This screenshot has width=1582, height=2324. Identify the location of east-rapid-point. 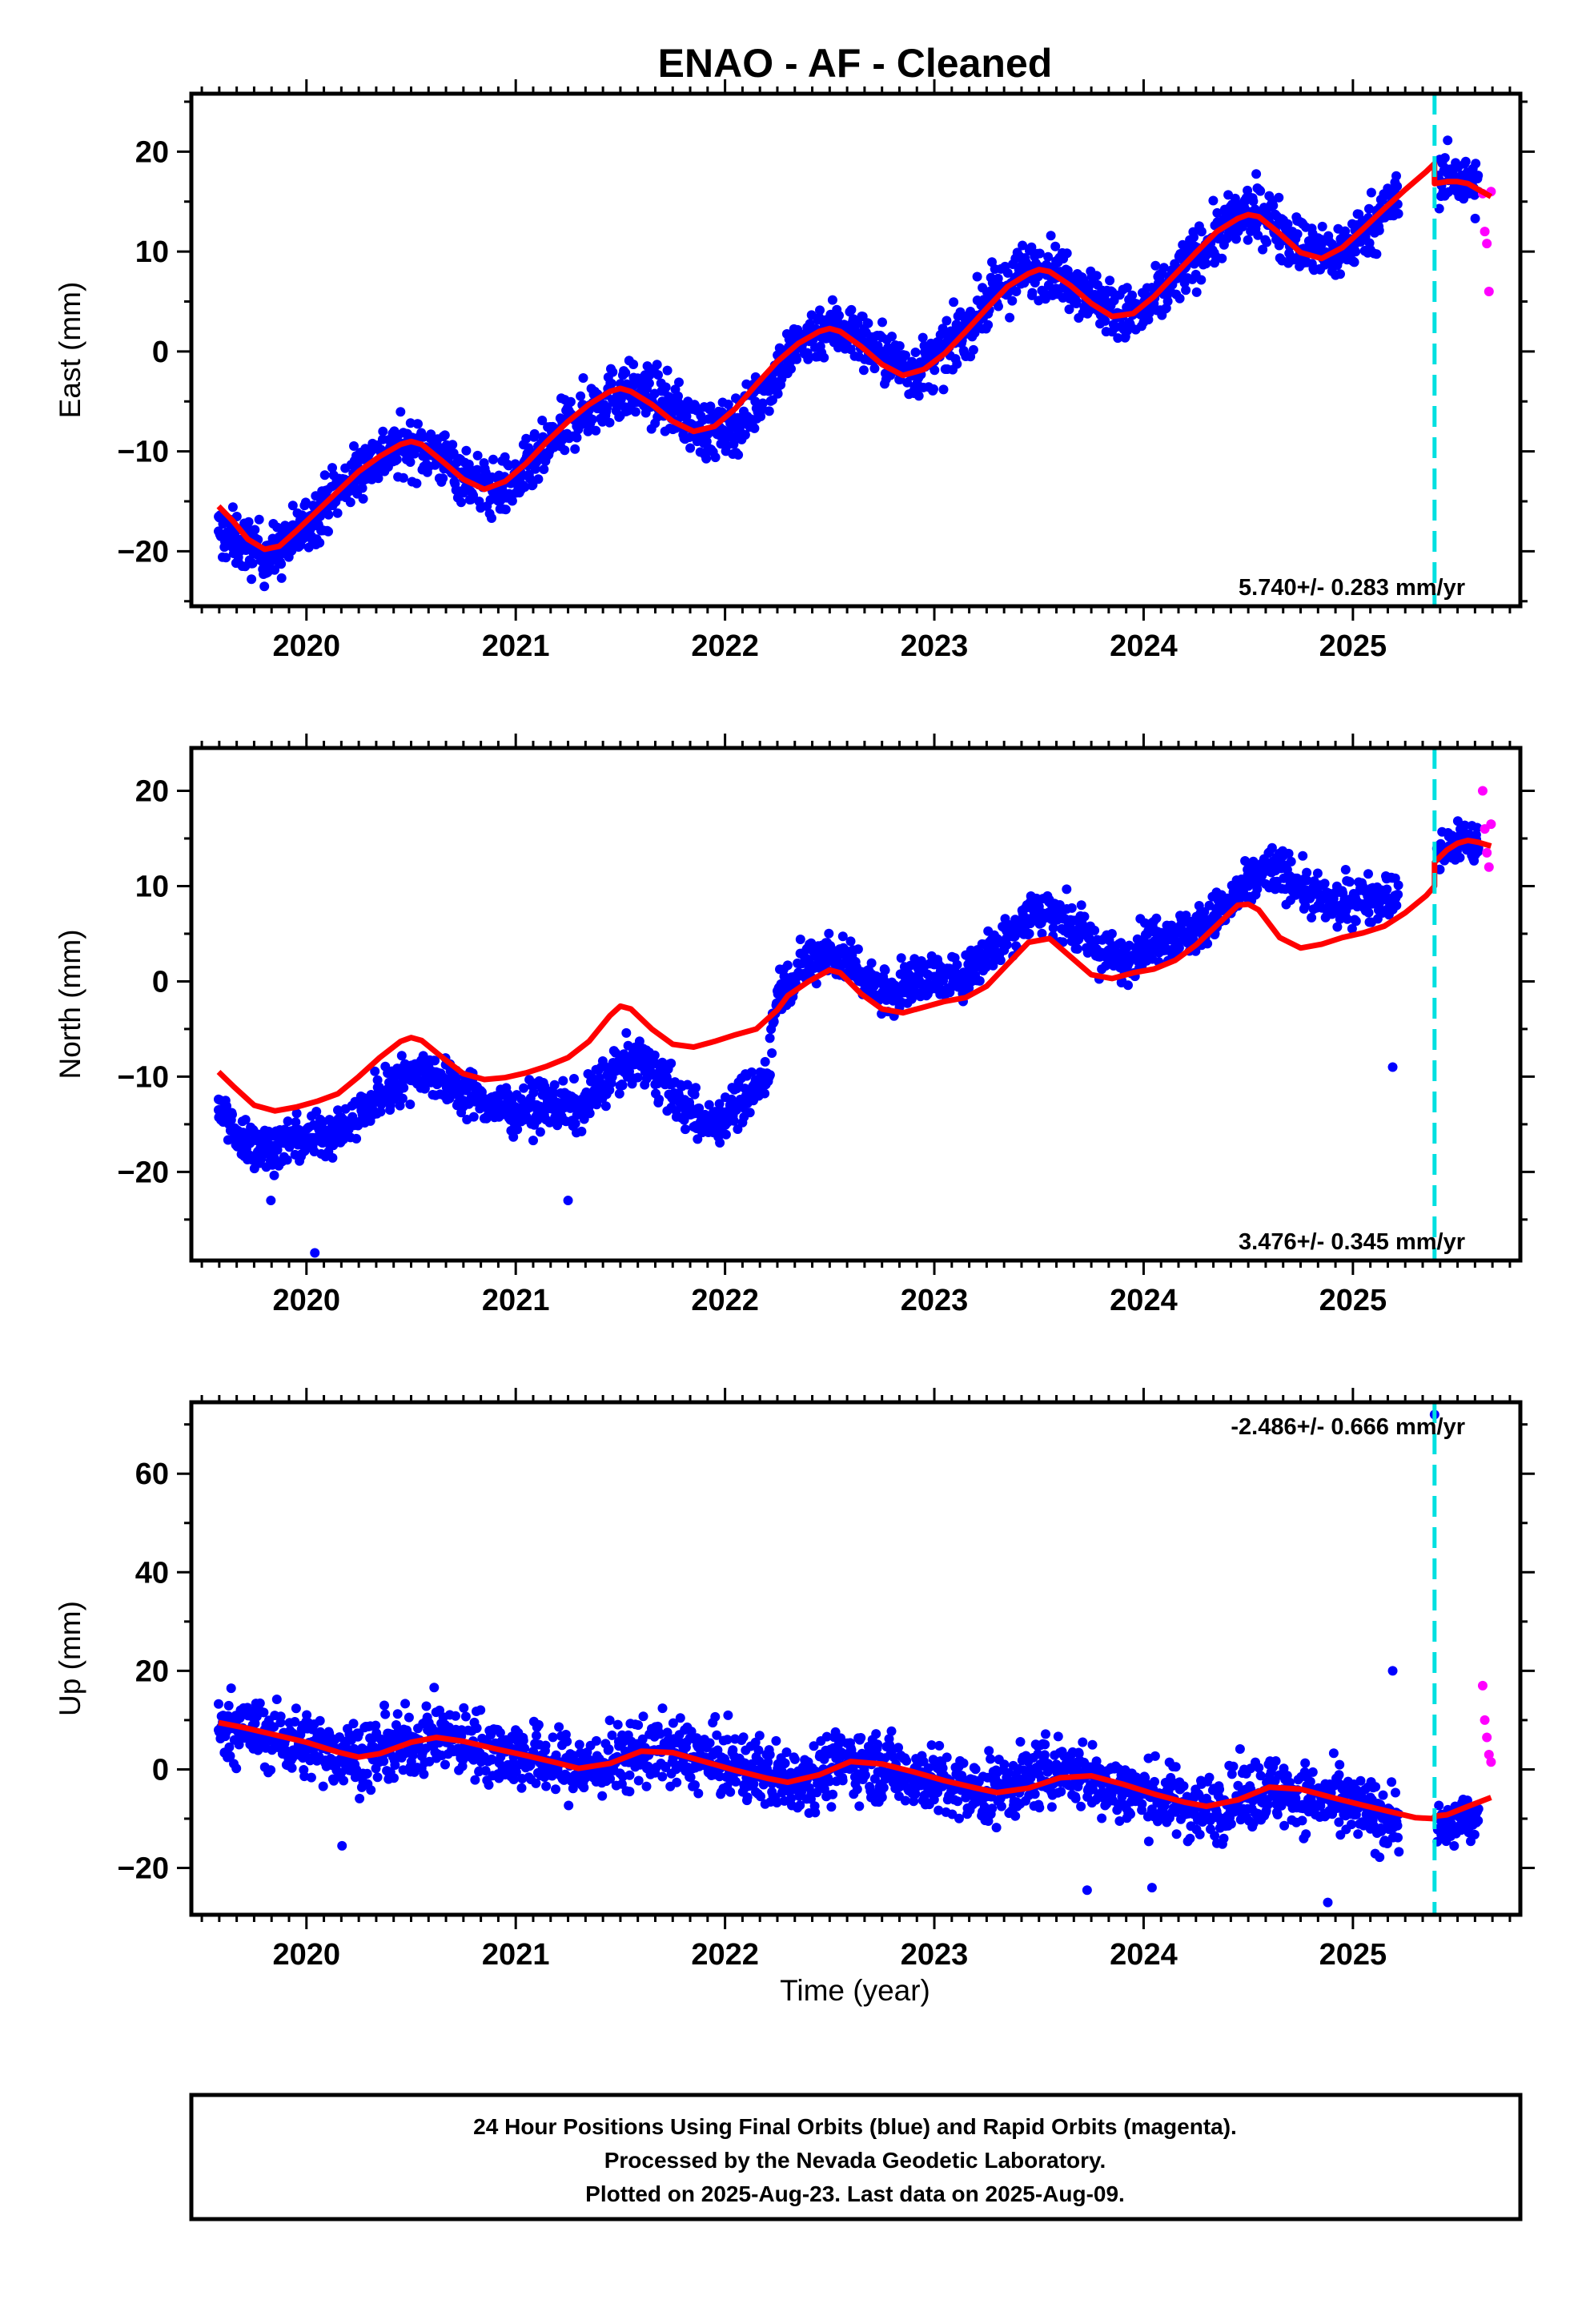
(1487, 244).